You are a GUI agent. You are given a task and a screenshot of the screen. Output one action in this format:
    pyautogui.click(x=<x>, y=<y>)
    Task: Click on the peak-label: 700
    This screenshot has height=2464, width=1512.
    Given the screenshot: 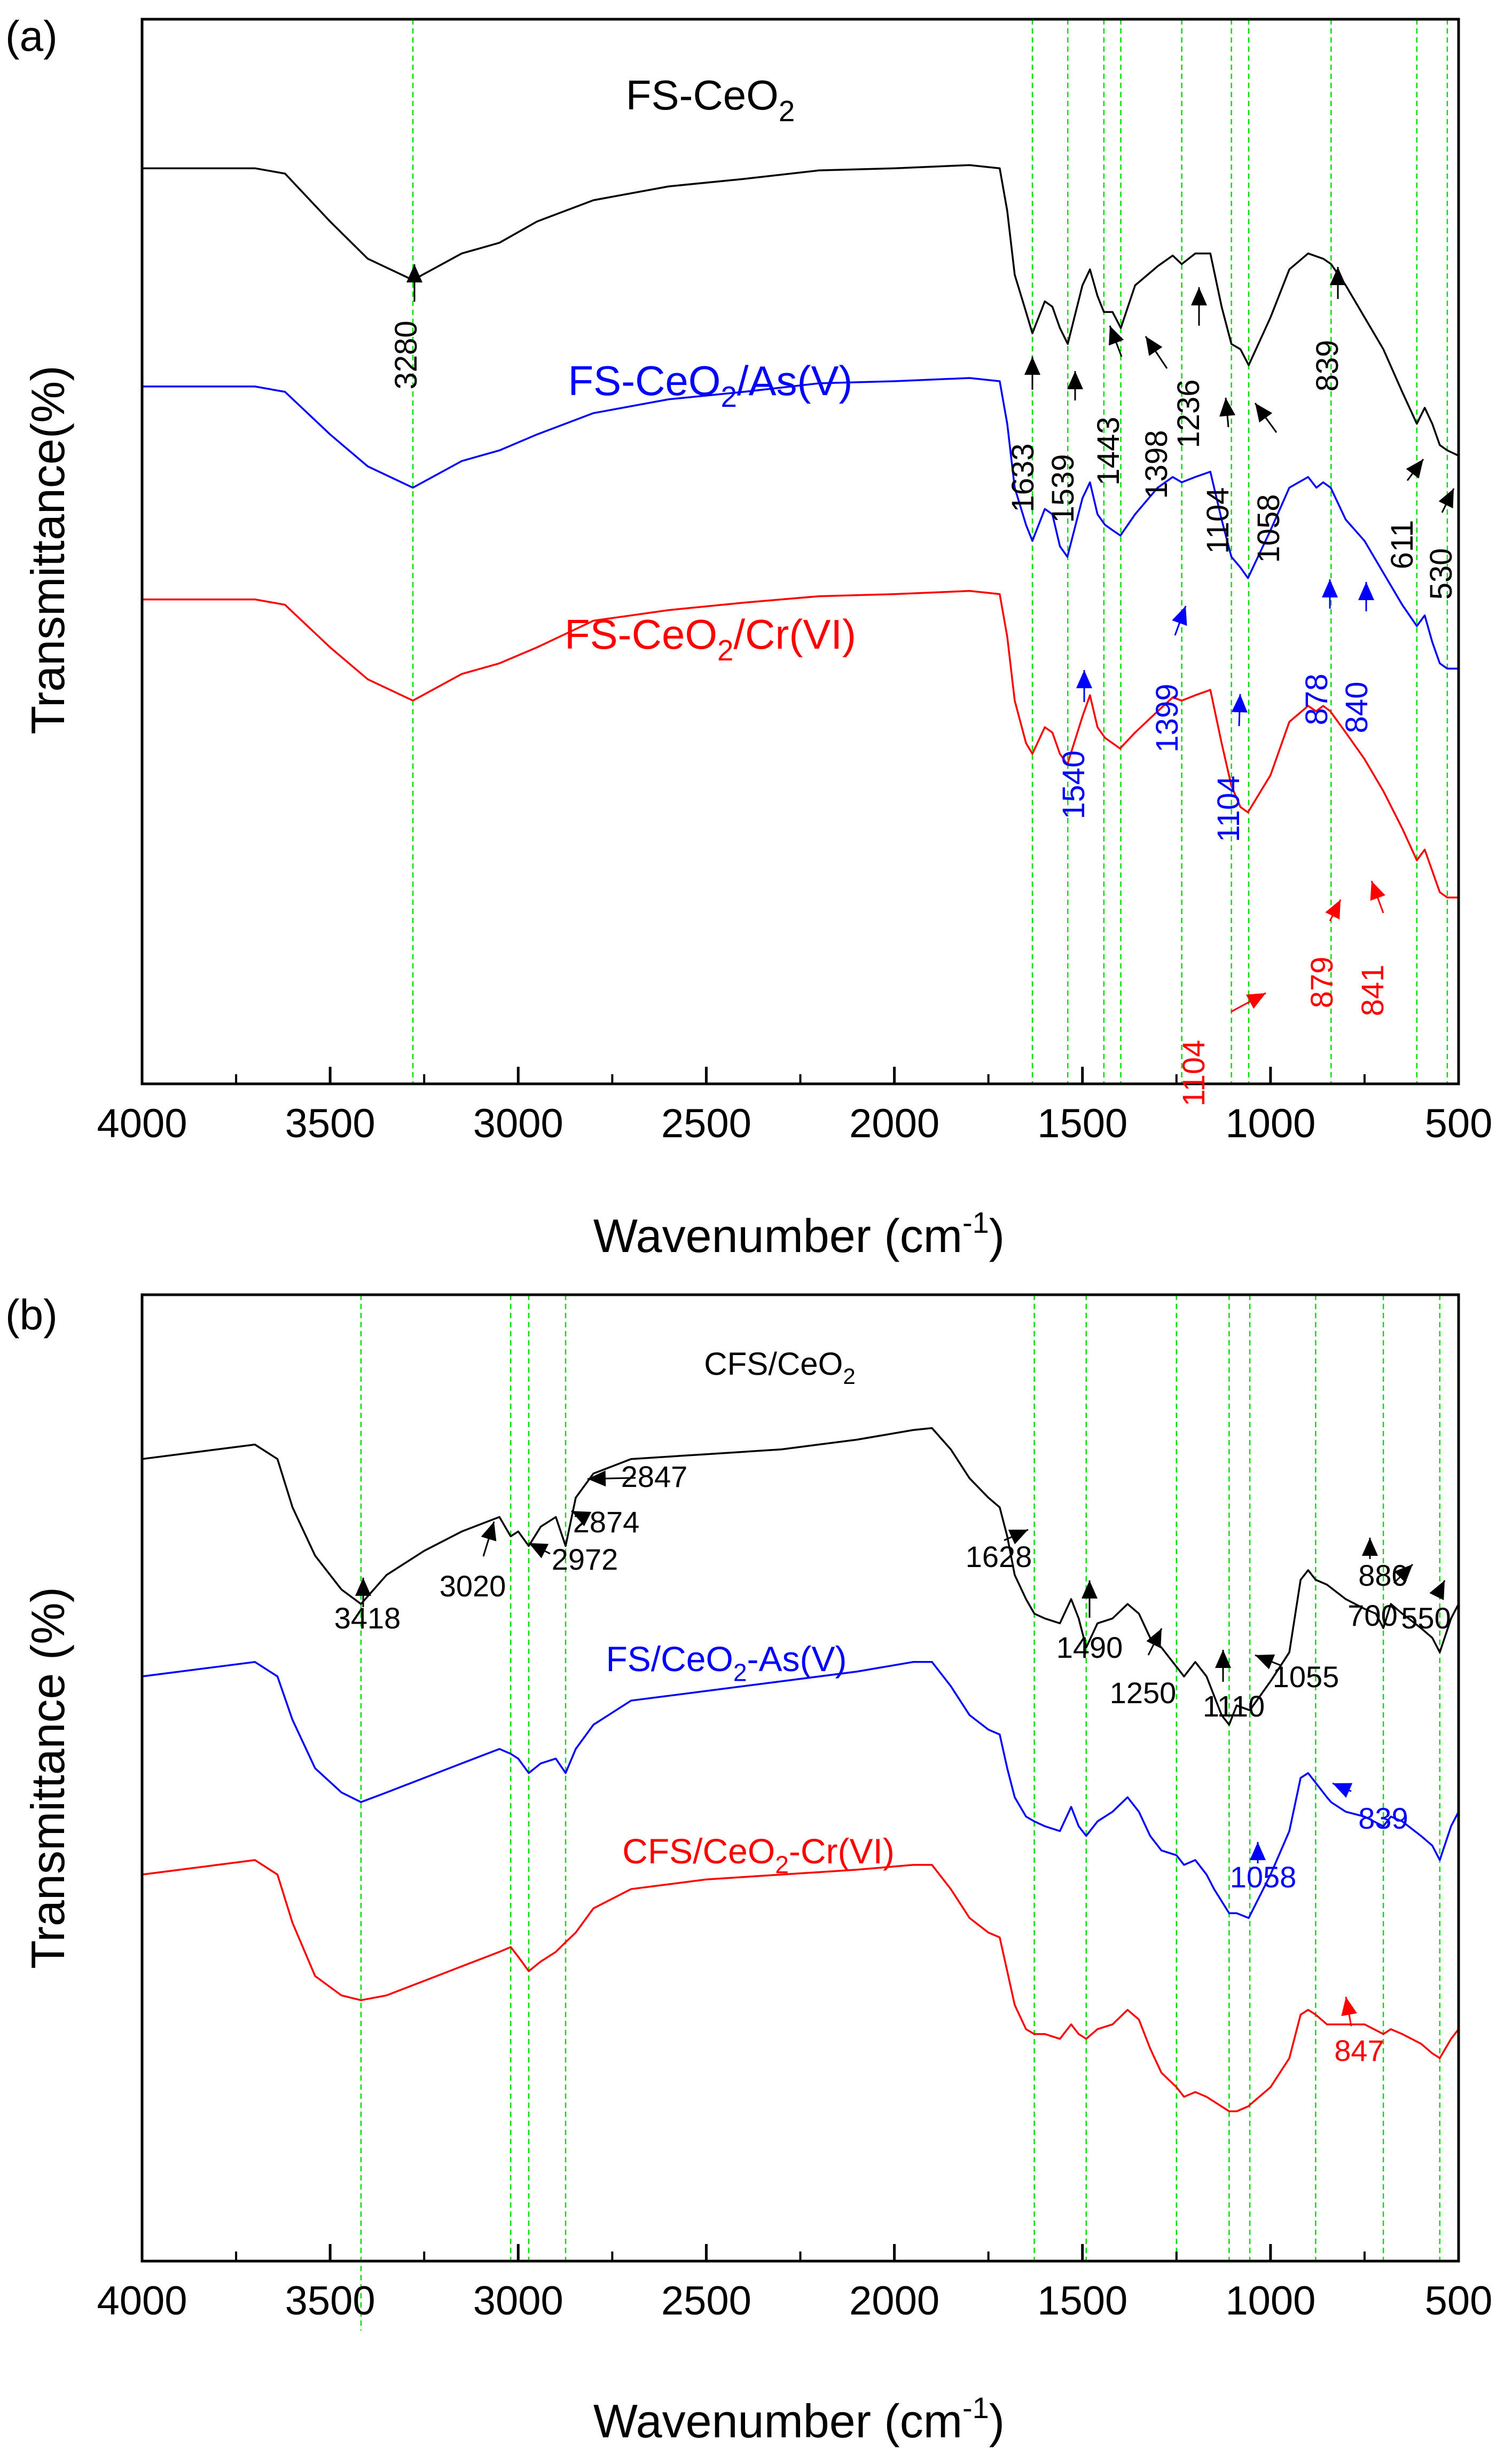 What is the action you would take?
    pyautogui.click(x=1373, y=1615)
    